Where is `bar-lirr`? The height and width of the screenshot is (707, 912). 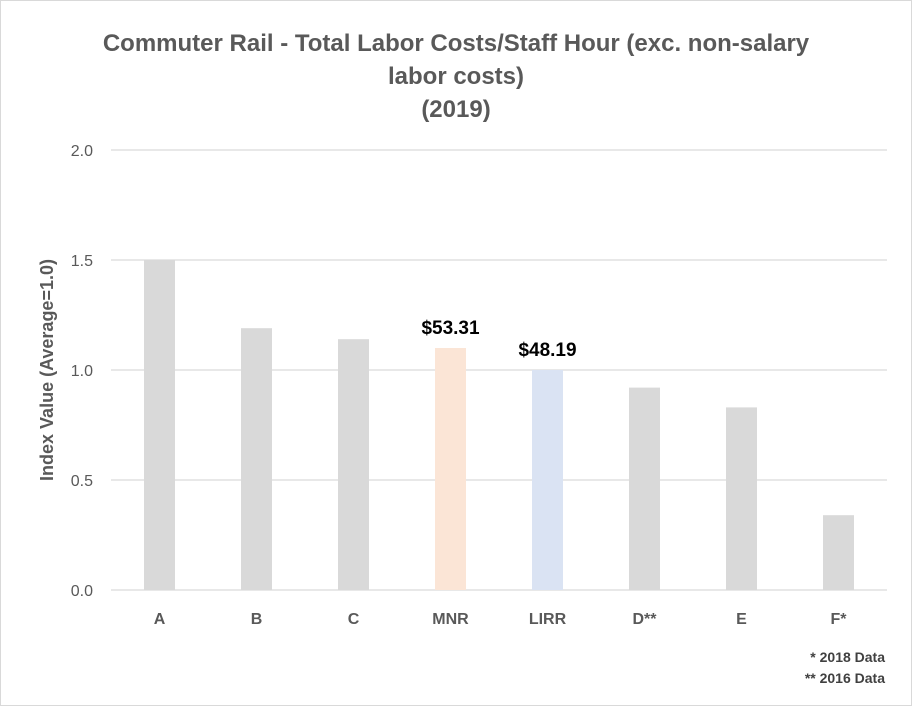
bar-lirr is located at coordinates (547, 480).